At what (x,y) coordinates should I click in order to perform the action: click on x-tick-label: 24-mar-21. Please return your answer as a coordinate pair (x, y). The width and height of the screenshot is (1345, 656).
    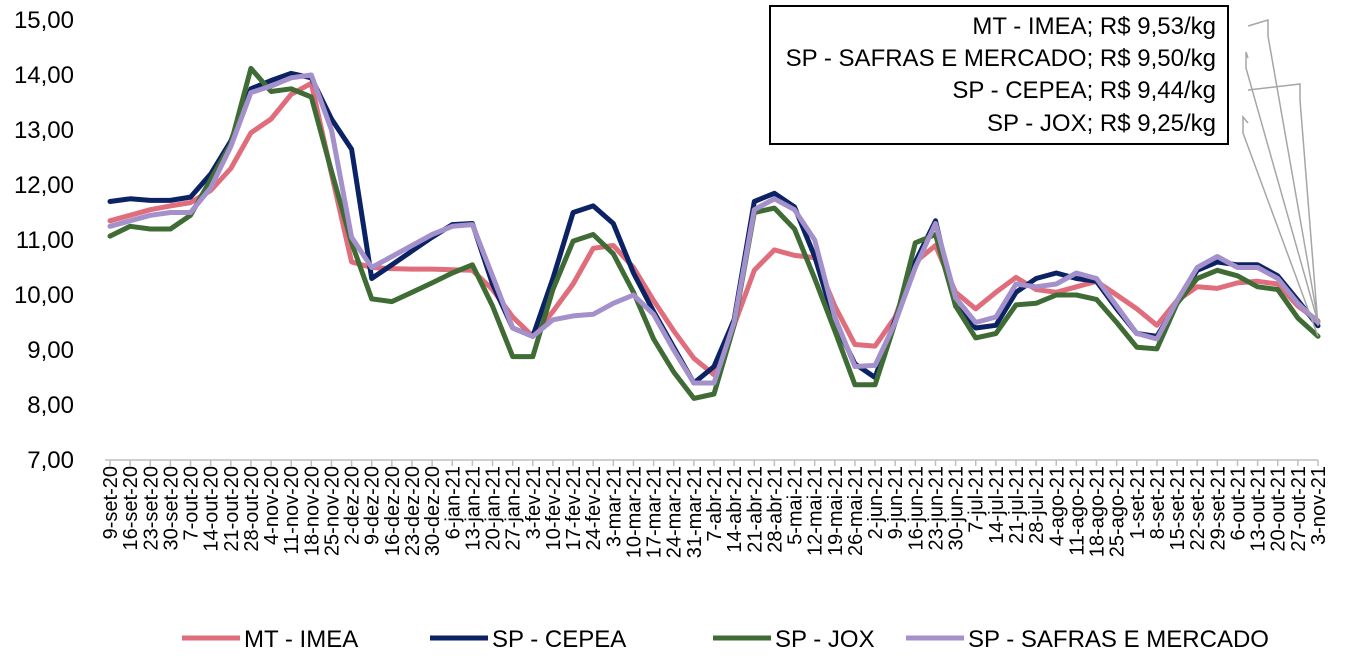
    Looking at the image, I should click on (675, 512).